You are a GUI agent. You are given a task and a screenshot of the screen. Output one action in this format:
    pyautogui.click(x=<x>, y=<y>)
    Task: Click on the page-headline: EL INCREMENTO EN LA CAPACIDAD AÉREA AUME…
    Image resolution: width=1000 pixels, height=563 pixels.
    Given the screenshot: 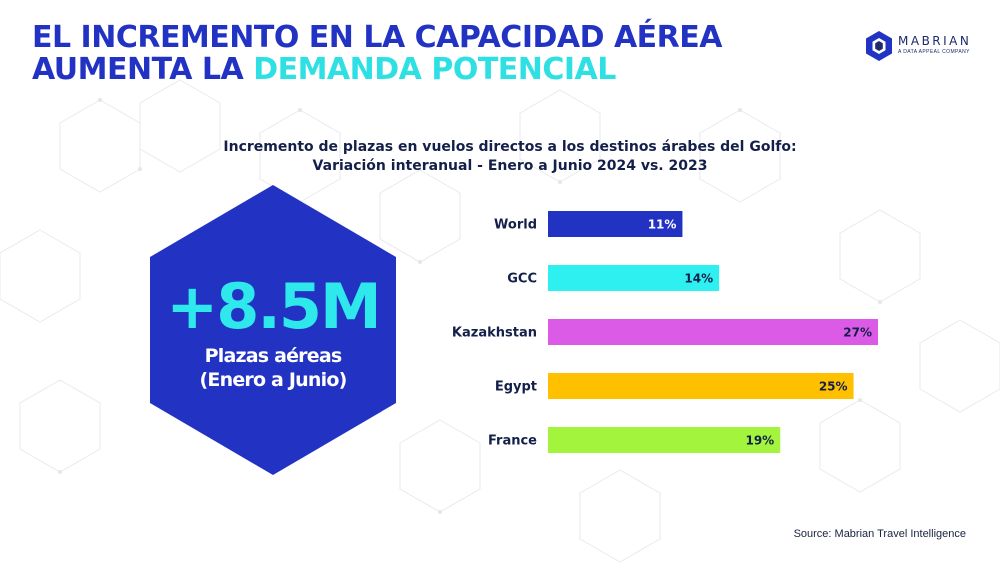 What is the action you would take?
    pyautogui.click(x=377, y=54)
    